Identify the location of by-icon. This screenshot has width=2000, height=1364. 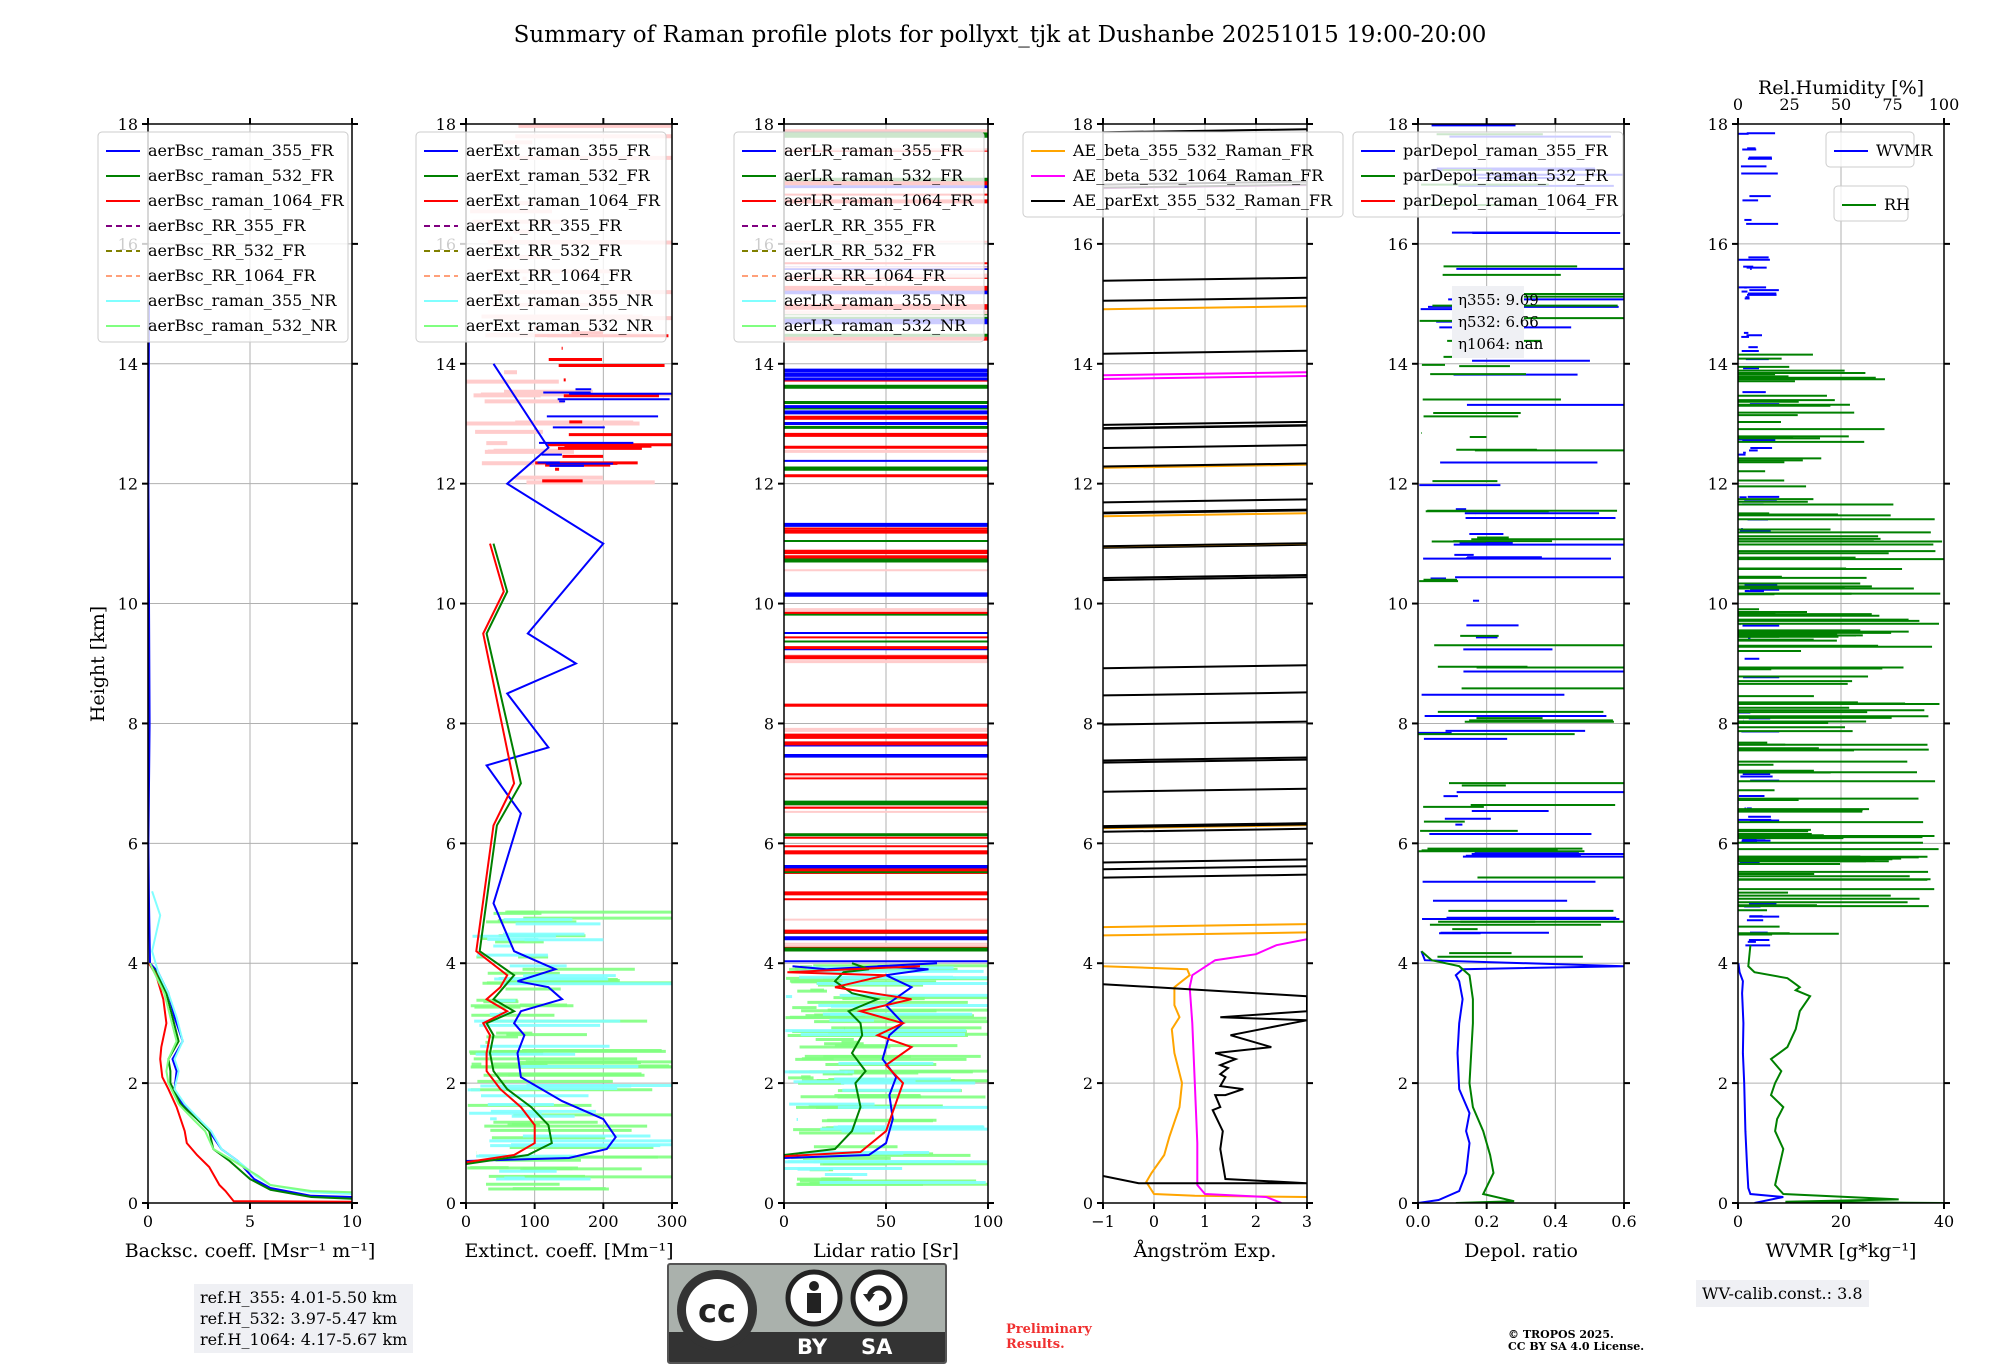
(814, 1298).